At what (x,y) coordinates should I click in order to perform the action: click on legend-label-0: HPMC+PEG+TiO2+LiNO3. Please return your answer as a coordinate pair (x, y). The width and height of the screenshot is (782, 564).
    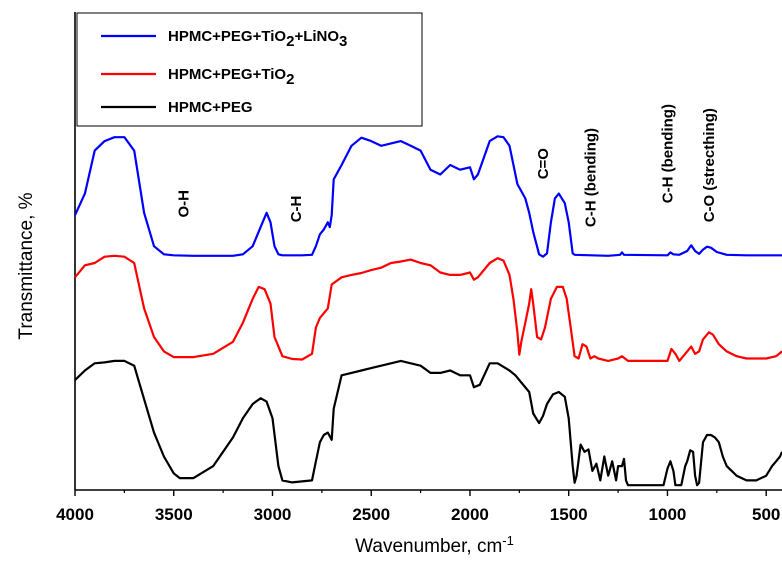
    Looking at the image, I should click on (257, 39).